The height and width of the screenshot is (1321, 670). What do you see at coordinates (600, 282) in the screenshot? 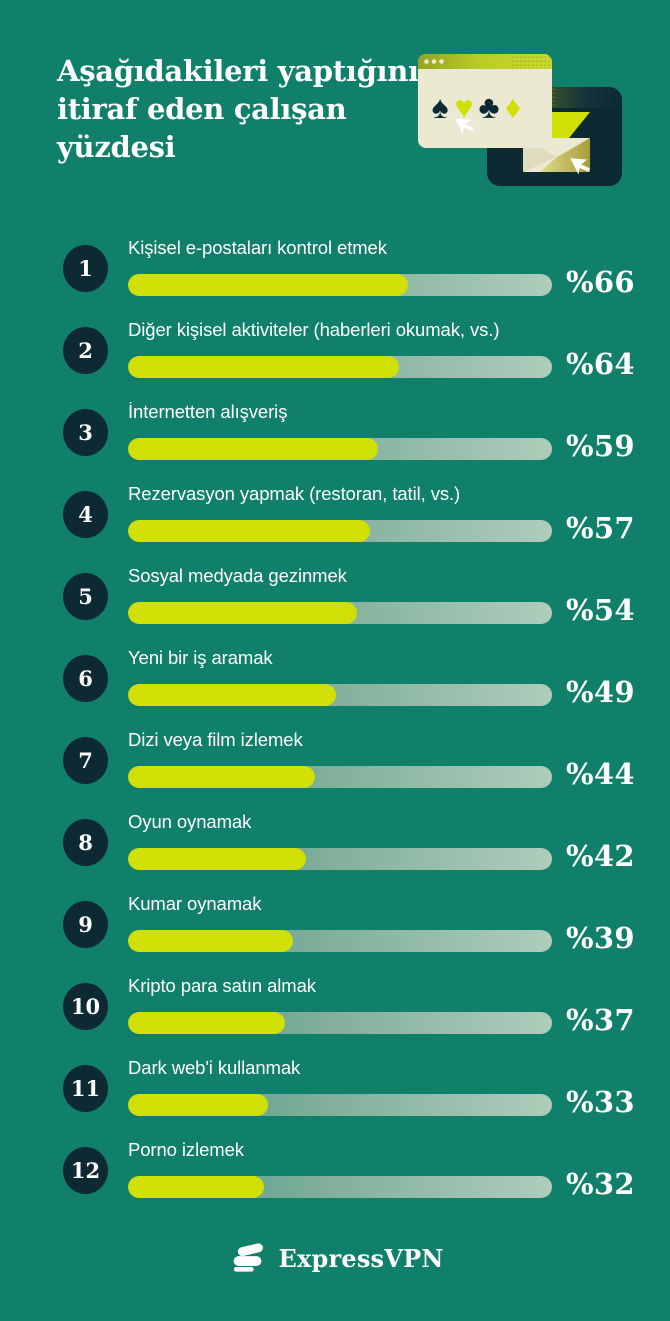
I see `bar-value: %66` at bounding box center [600, 282].